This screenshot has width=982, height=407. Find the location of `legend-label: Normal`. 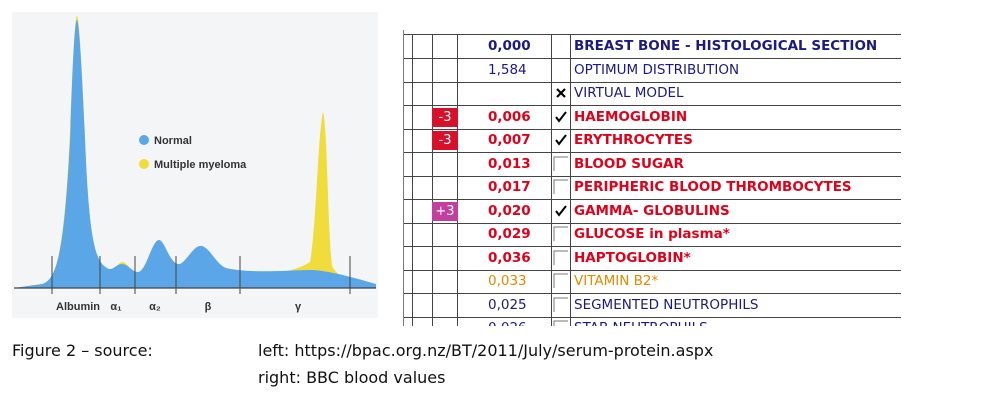

legend-label: Normal is located at coordinates (173, 141).